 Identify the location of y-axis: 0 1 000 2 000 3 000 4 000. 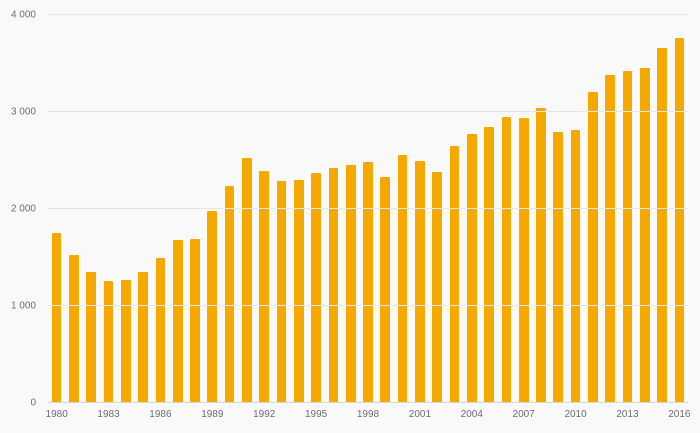
(21, 209).